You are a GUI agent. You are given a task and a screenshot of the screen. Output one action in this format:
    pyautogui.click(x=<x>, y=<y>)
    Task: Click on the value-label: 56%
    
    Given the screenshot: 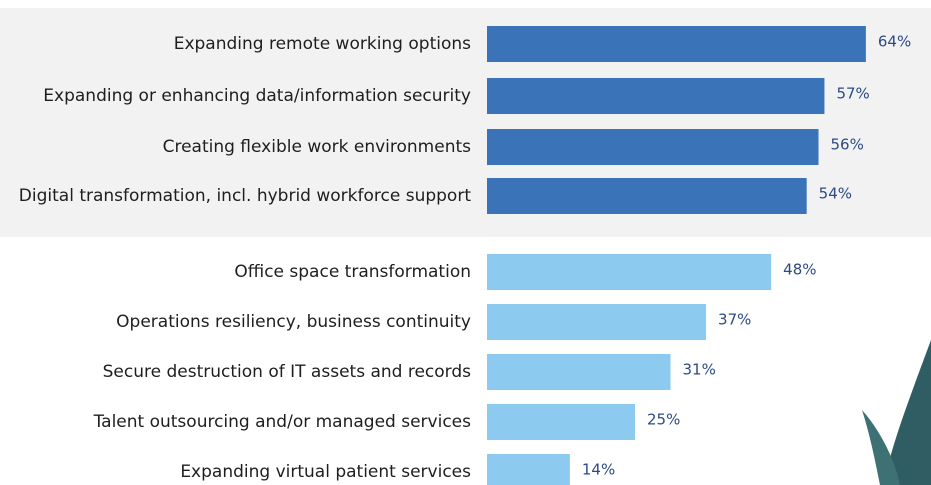 What is the action you would take?
    pyautogui.click(x=847, y=145)
    